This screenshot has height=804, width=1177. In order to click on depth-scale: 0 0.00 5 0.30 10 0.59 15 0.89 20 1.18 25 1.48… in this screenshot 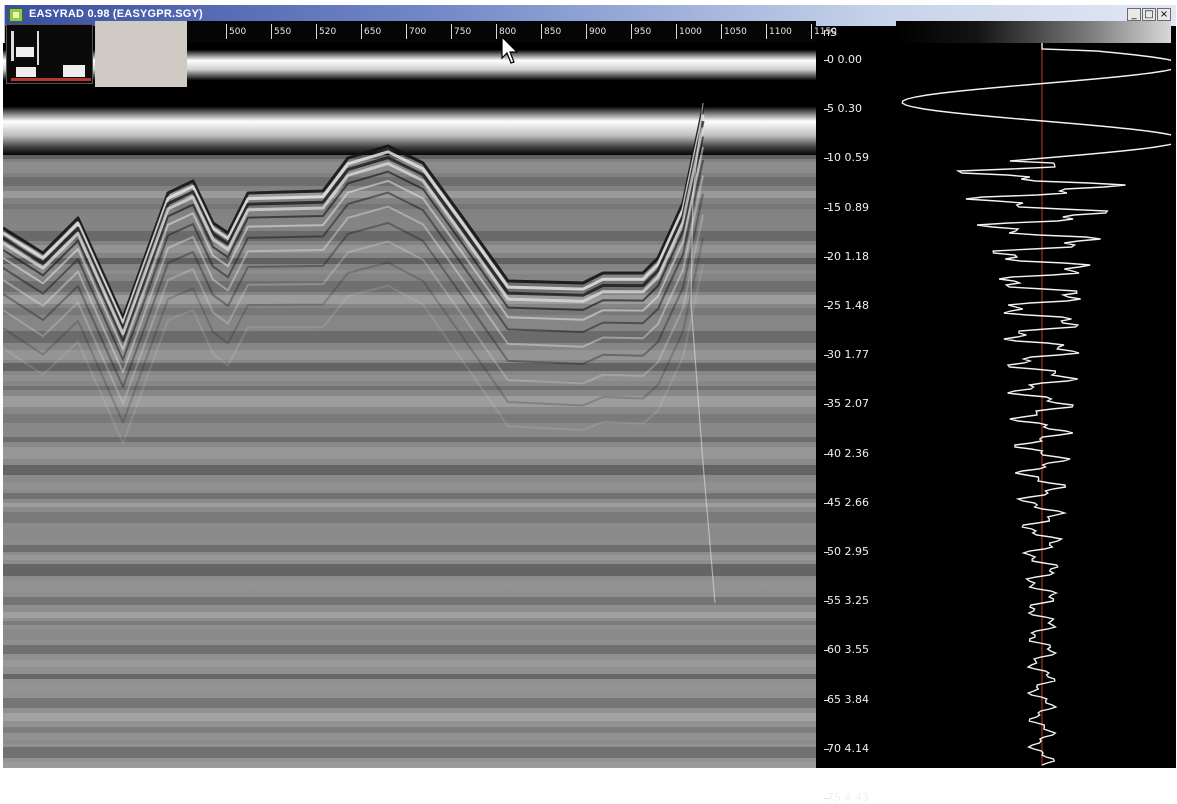, I will do `click(856, 423)`.